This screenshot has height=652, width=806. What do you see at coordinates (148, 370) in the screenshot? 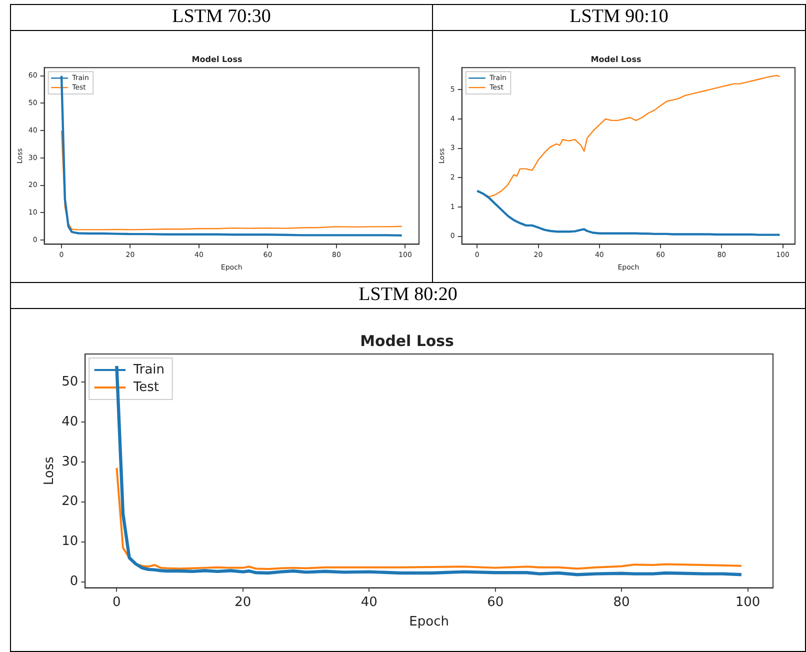
I see `legend-label: Train` at bounding box center [148, 370].